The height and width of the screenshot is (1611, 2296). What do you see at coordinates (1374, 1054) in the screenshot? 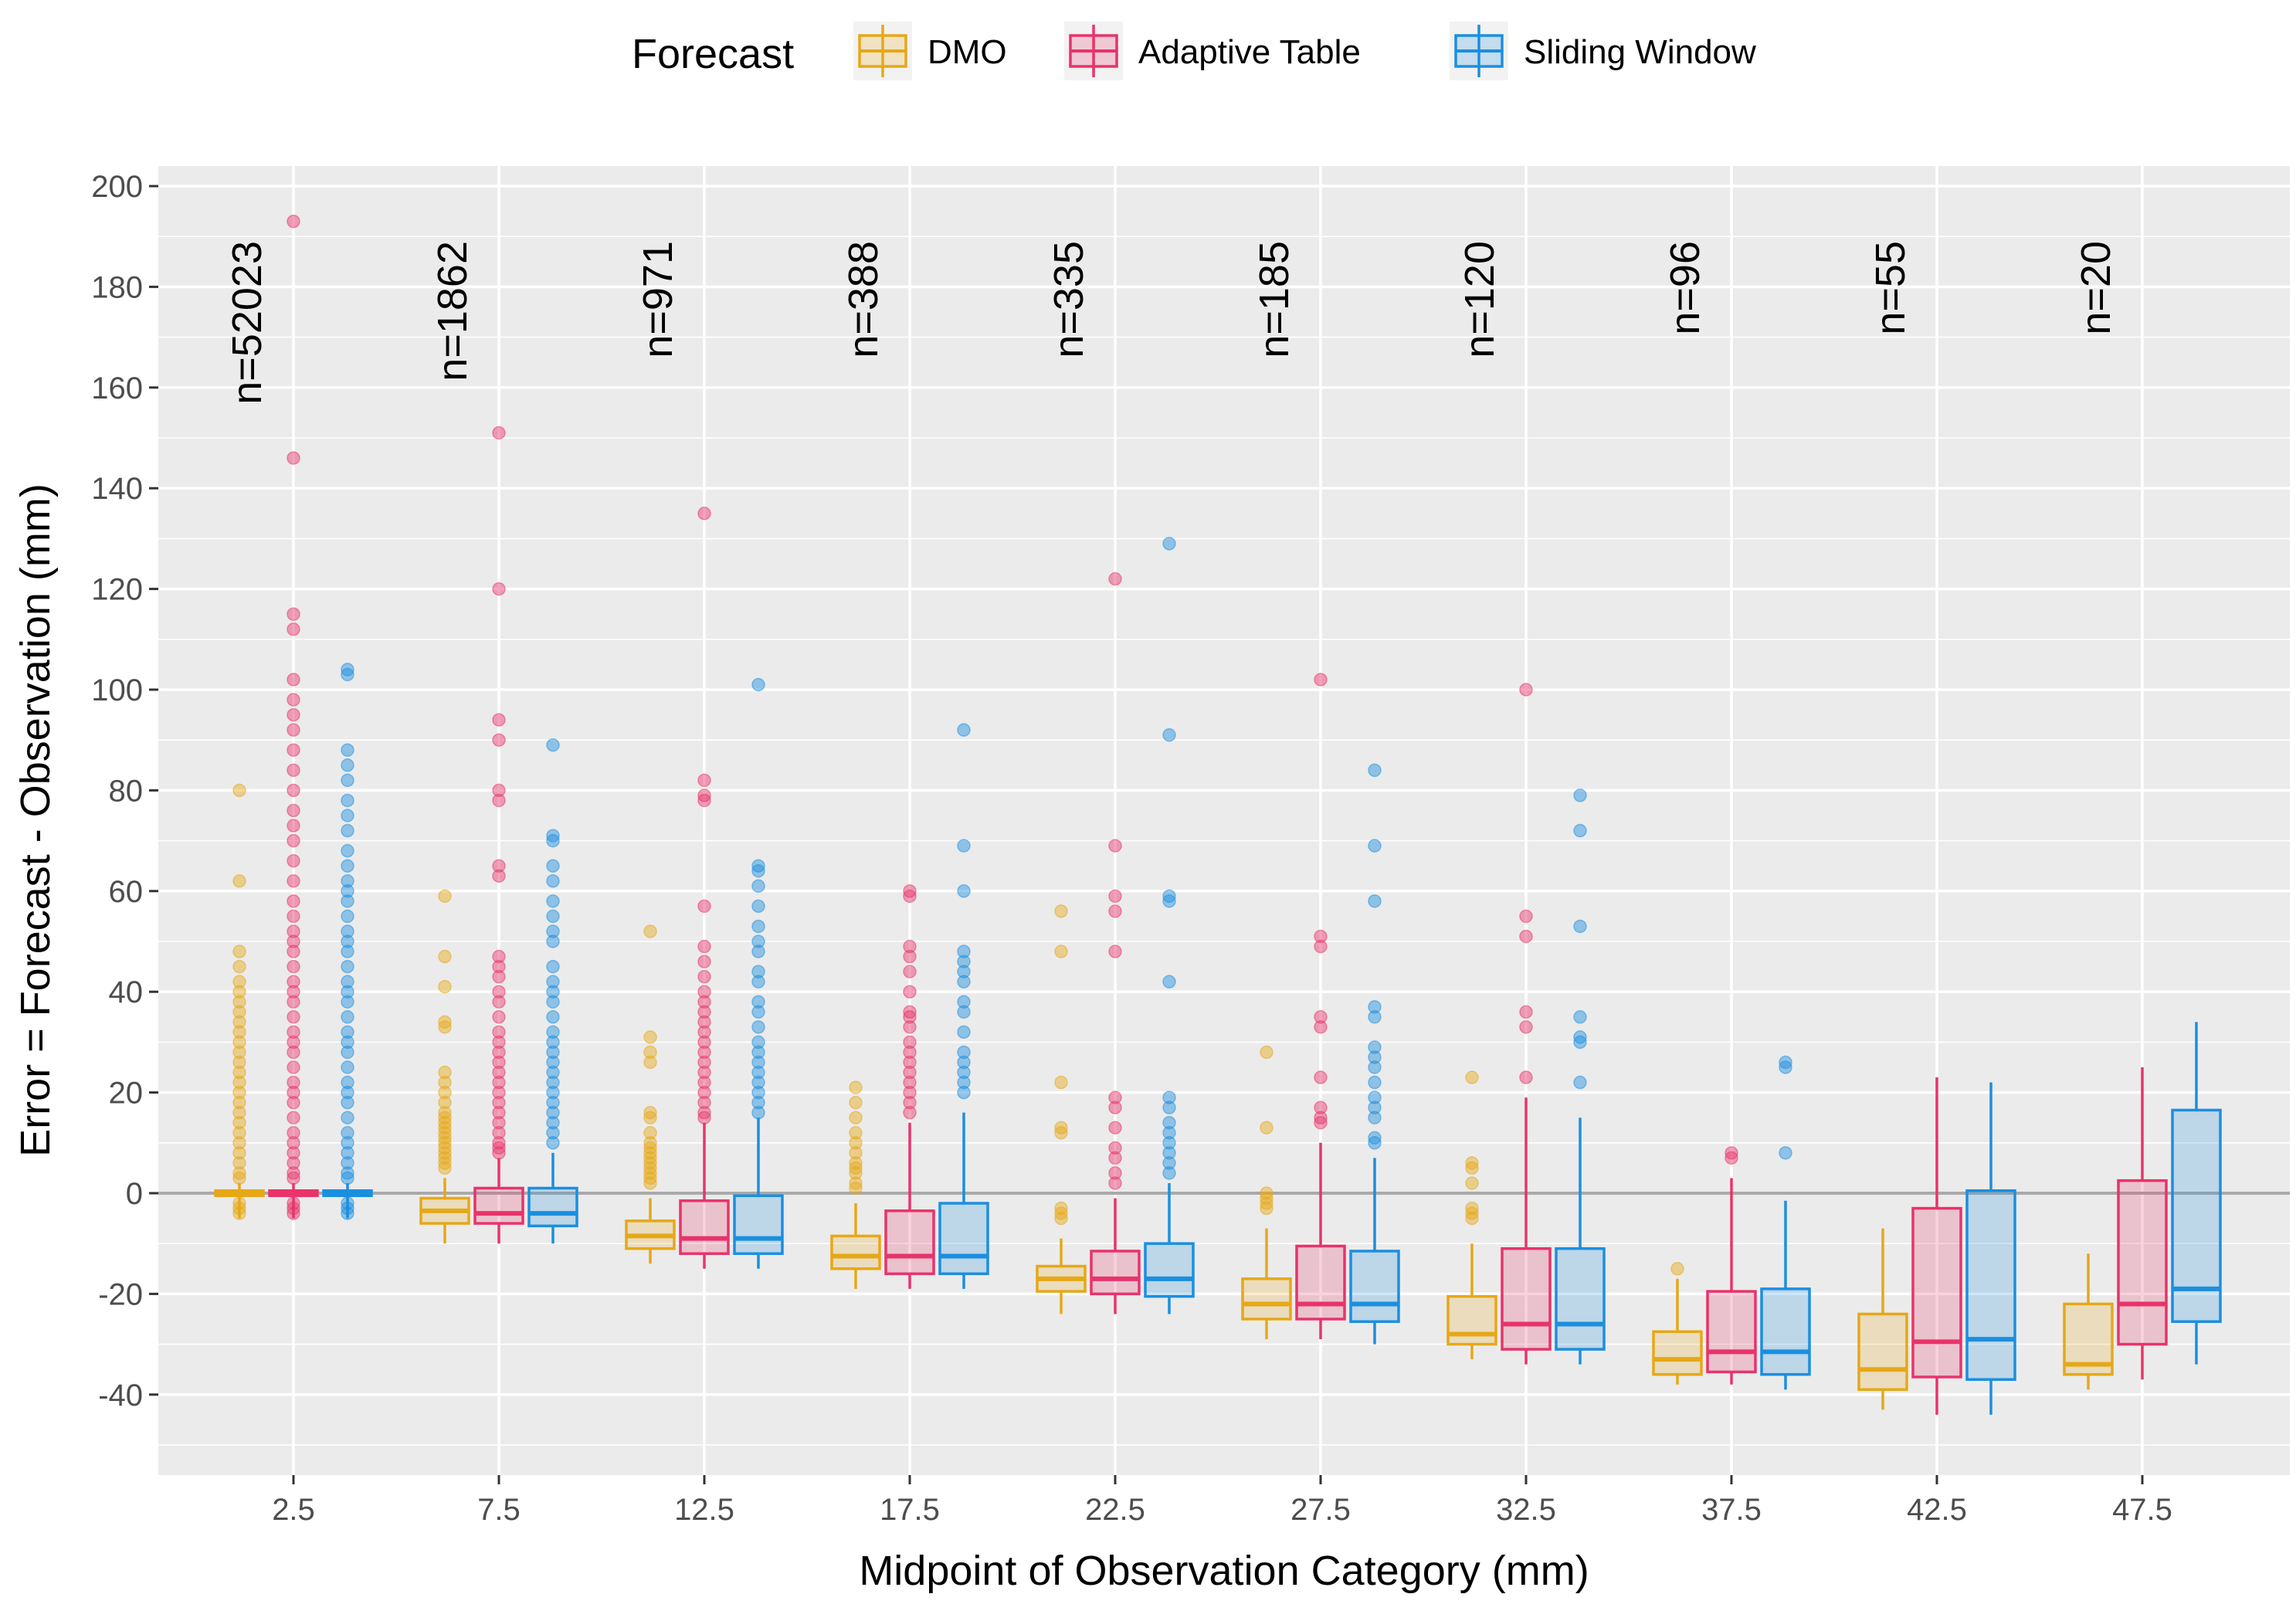
I see `box-sliding-window` at bounding box center [1374, 1054].